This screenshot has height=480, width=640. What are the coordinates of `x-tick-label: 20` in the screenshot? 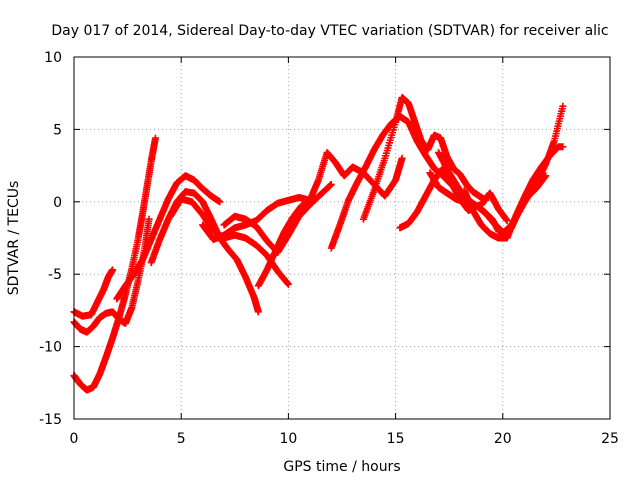 It's located at (503, 439).